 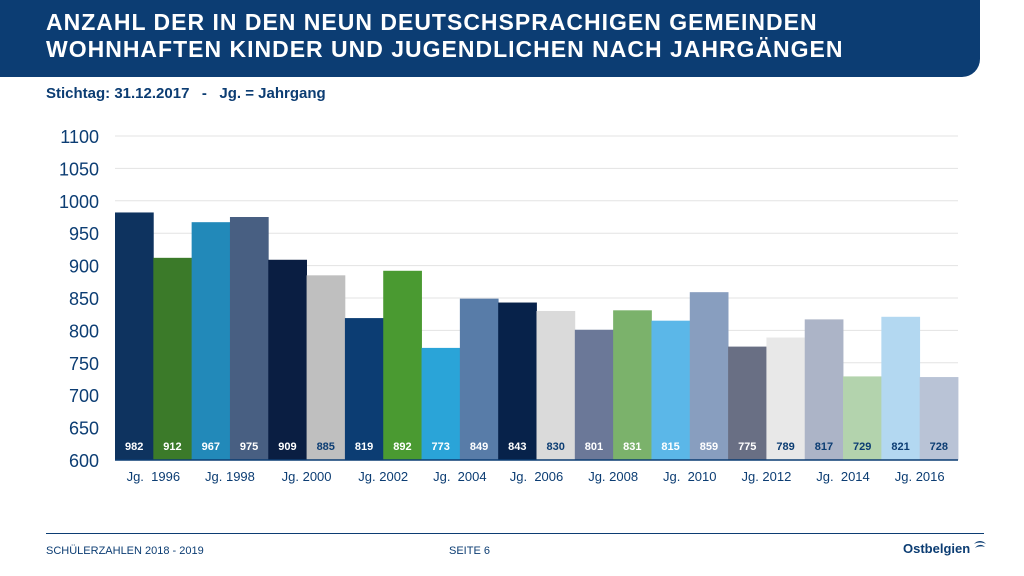 I want to click on y-tick-label: 950, so click(x=84, y=234).